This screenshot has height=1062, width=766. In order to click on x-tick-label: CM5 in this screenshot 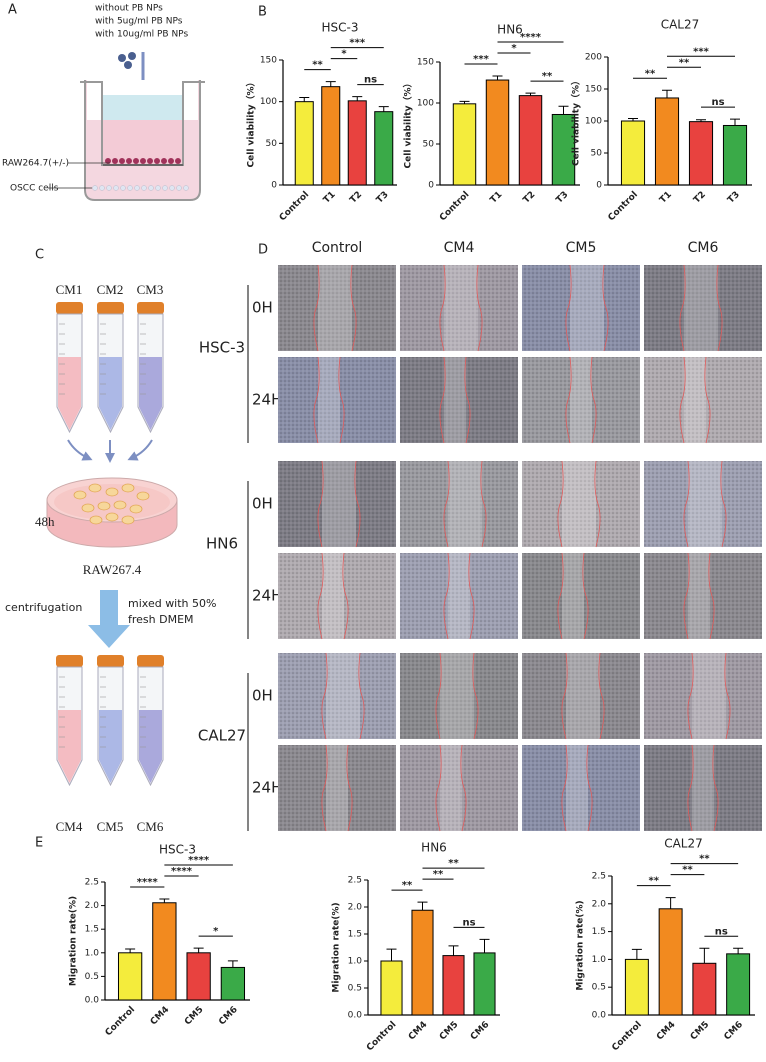, I will do `click(194, 1016)`.